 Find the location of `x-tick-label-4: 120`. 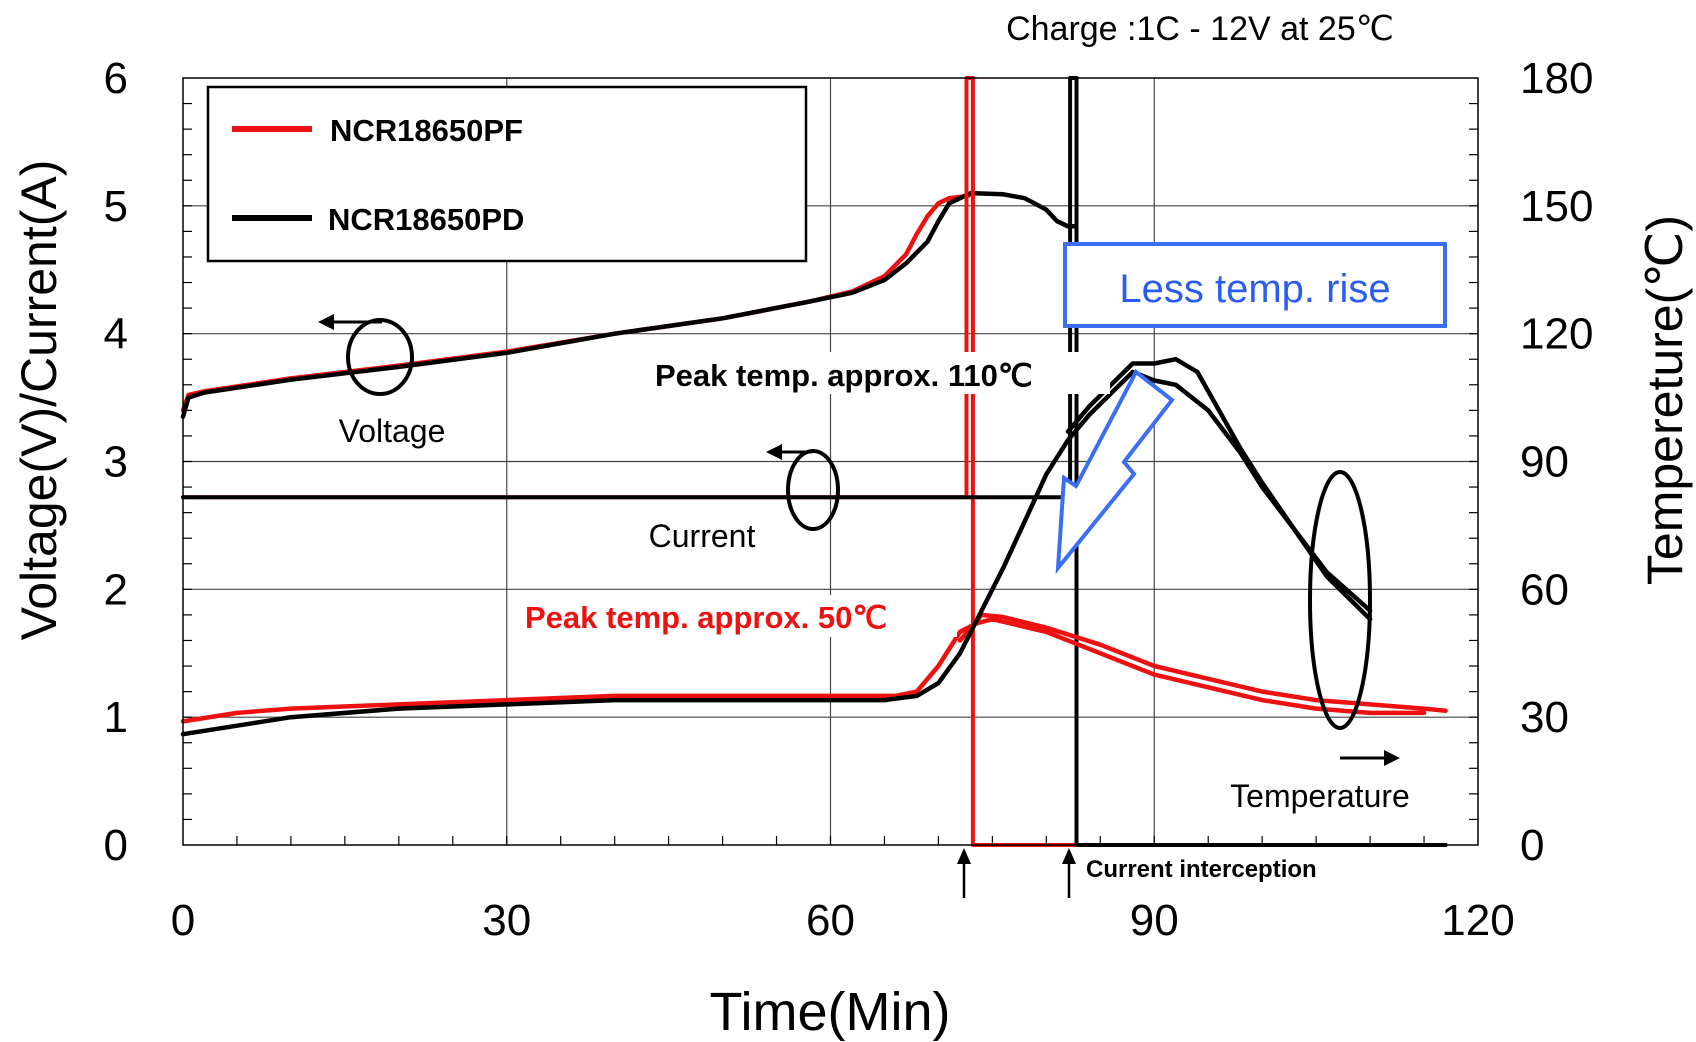

x-tick-label-4: 120 is located at coordinates (1477, 920).